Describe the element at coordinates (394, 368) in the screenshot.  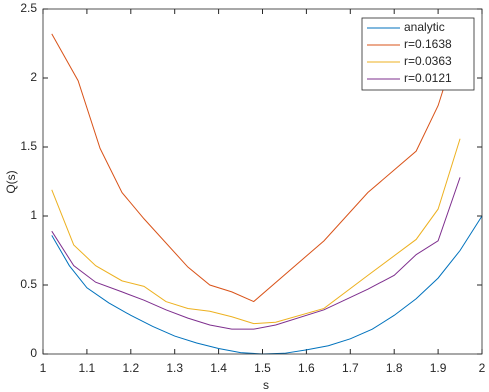
I see `x-tick-label: 1.8` at that location.